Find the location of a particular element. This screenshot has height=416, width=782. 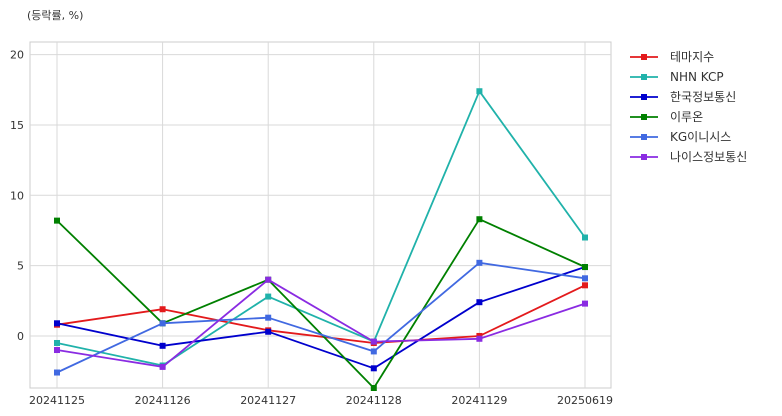

legend-item: 한국정보통신 is located at coordinates (683, 97).